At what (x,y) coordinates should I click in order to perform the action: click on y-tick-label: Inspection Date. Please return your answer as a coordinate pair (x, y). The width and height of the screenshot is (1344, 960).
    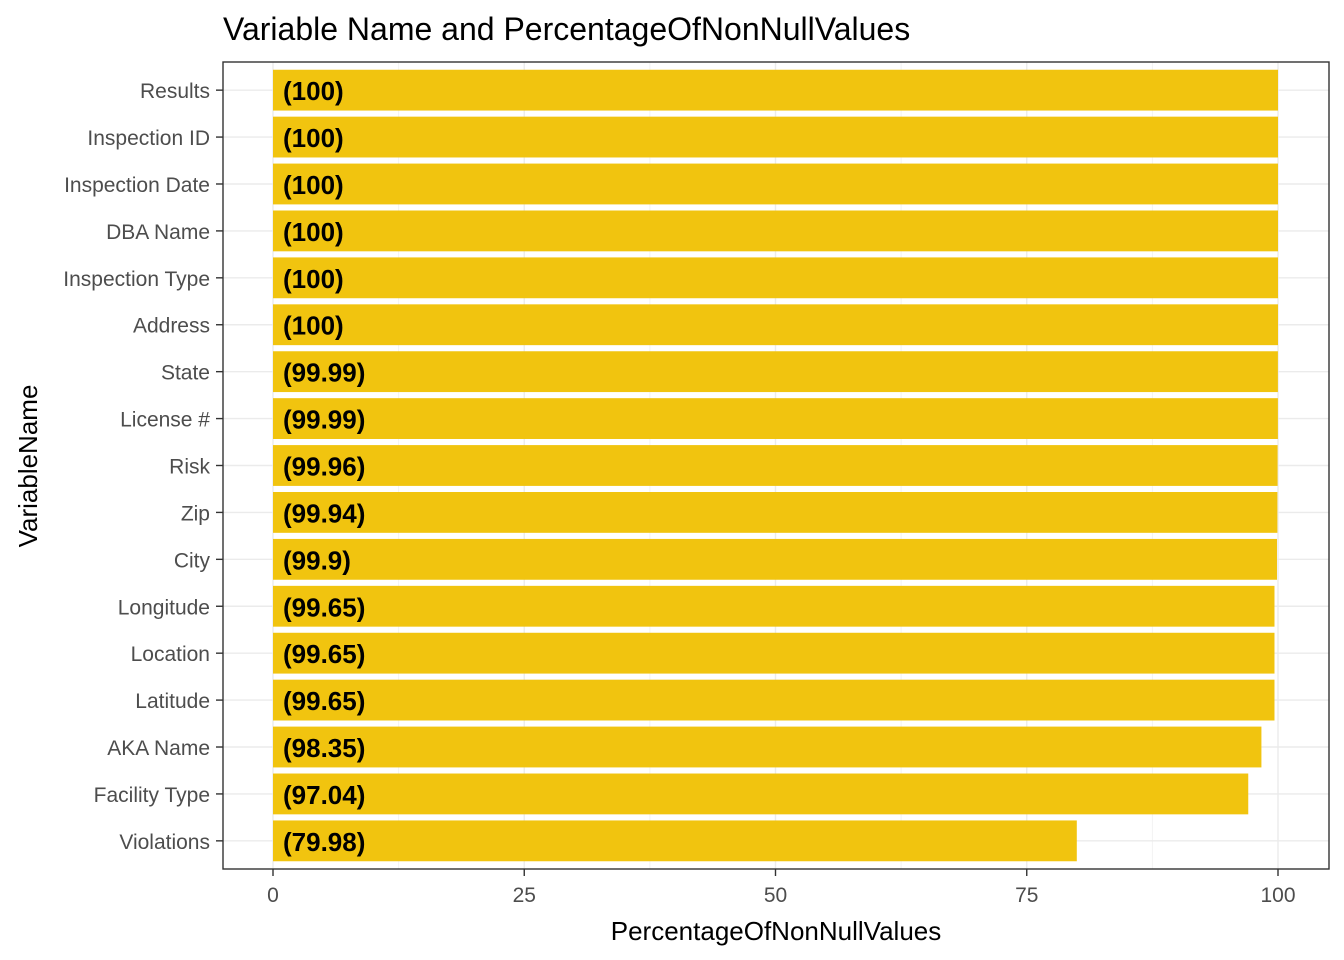
    Looking at the image, I should click on (137, 185).